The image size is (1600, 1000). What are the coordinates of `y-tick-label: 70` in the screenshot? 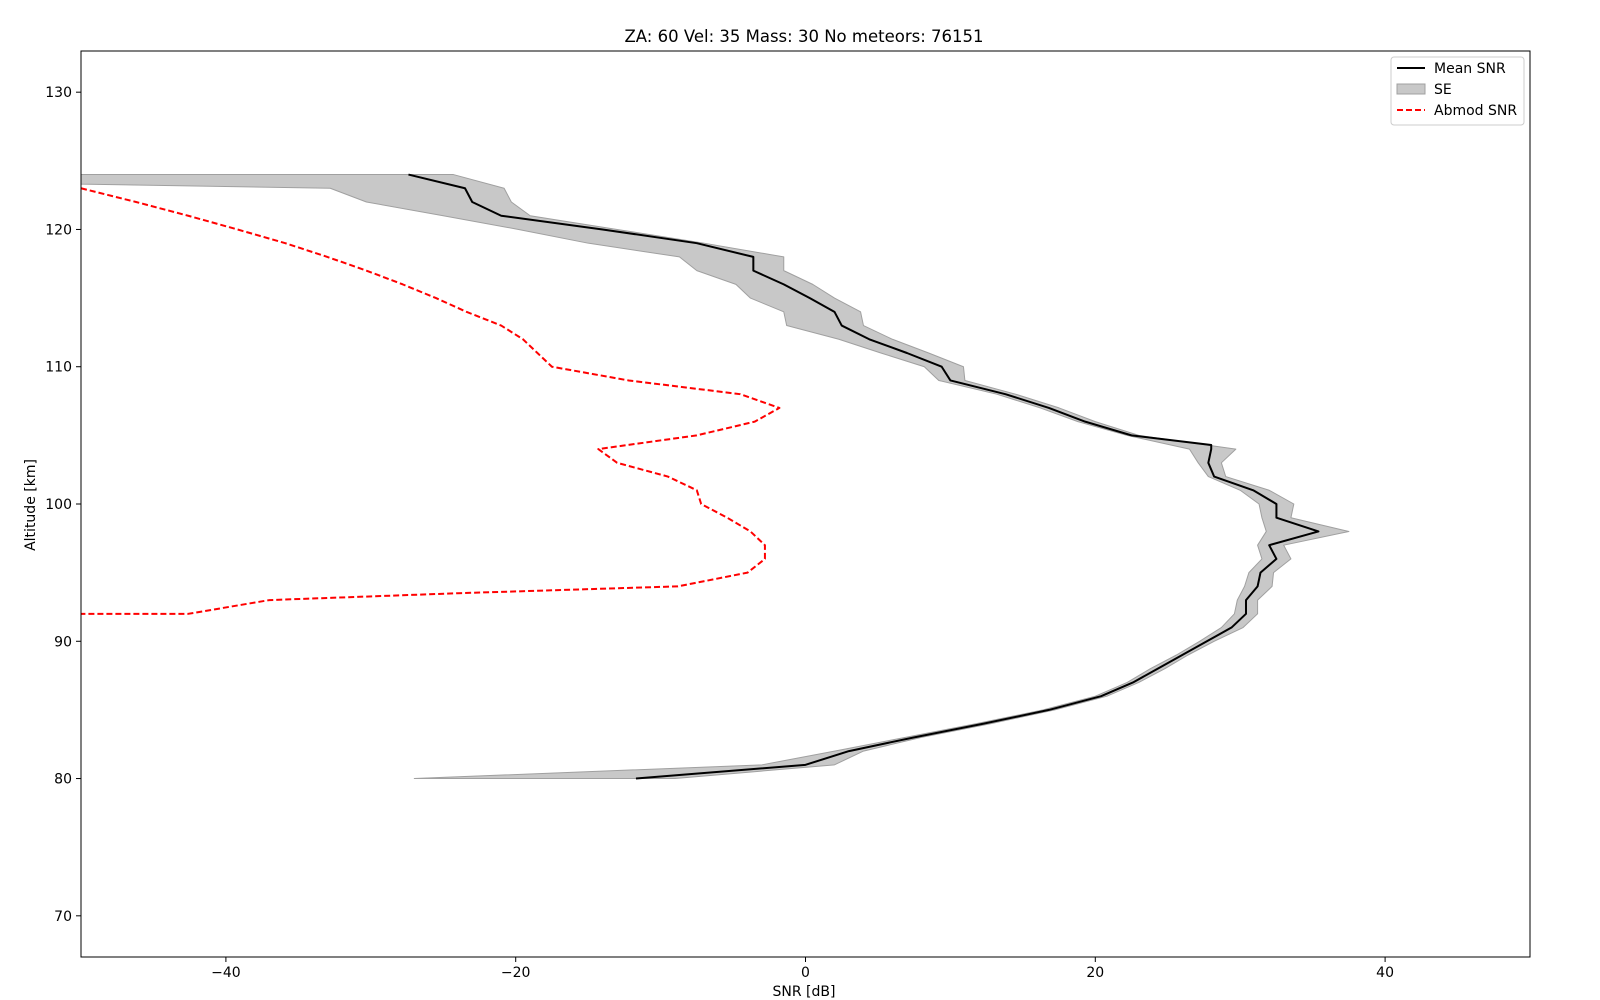 It's located at (63, 917).